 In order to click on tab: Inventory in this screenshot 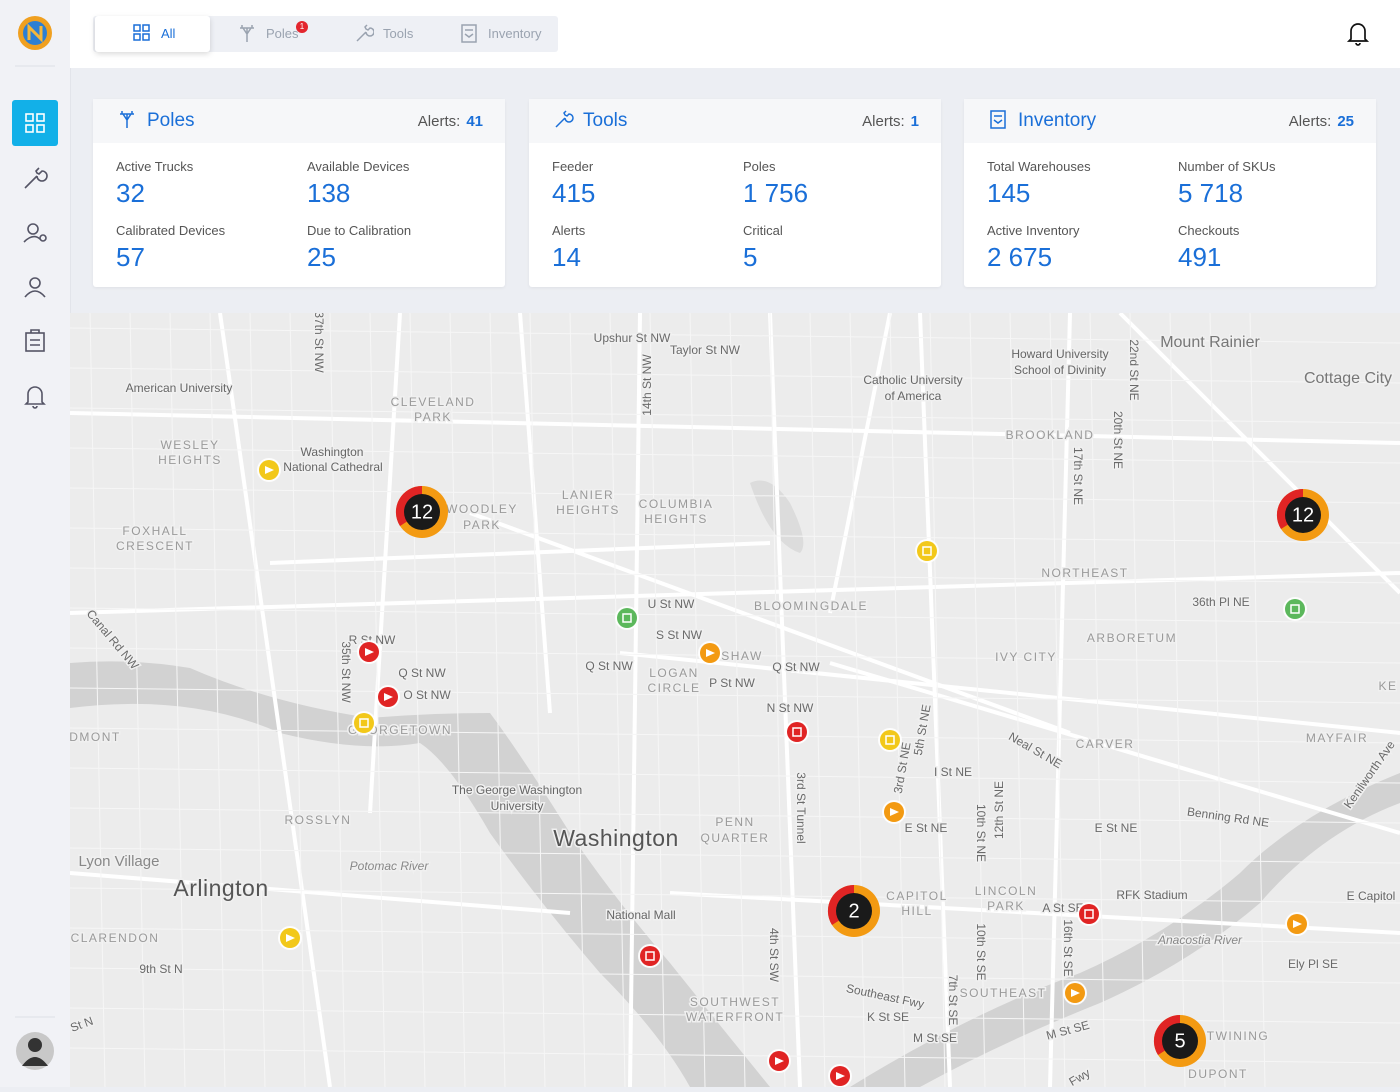, I will do `click(503, 34)`.